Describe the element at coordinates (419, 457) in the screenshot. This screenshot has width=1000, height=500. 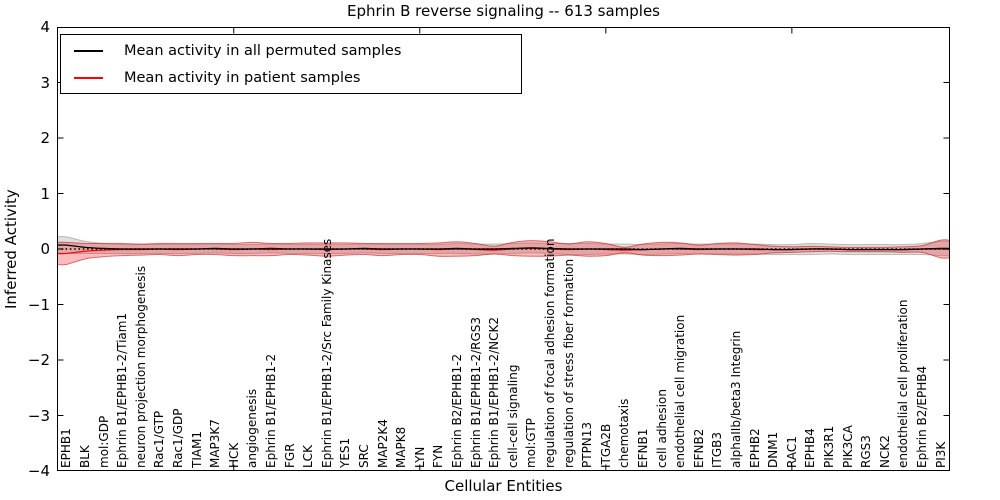
I see `x-tick-label: LYN` at that location.